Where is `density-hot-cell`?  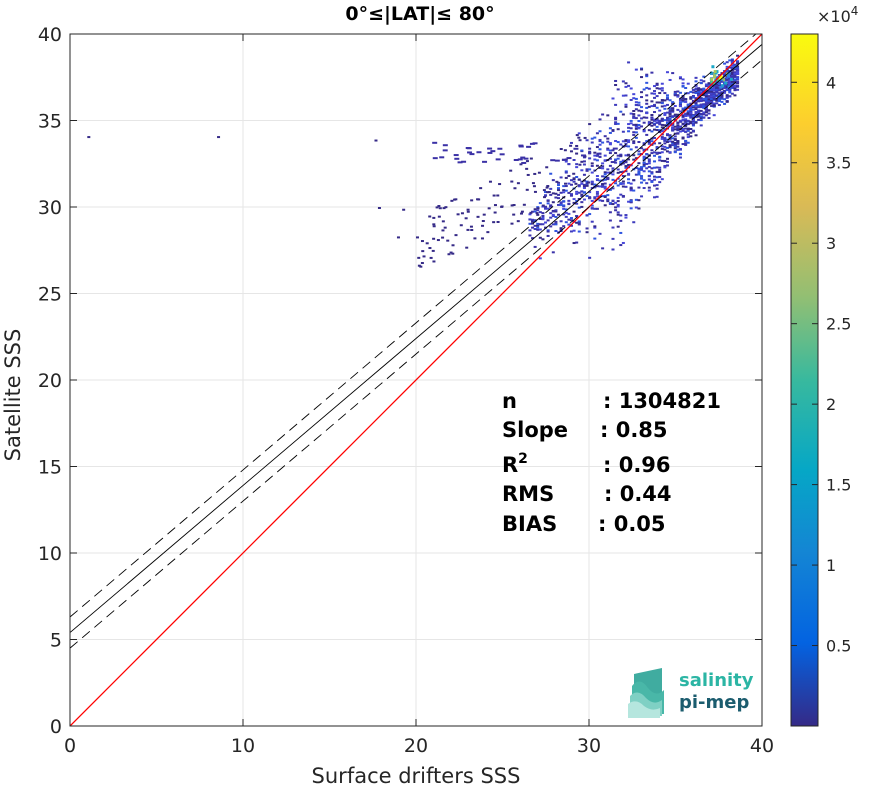 density-hot-cell is located at coordinates (712, 82).